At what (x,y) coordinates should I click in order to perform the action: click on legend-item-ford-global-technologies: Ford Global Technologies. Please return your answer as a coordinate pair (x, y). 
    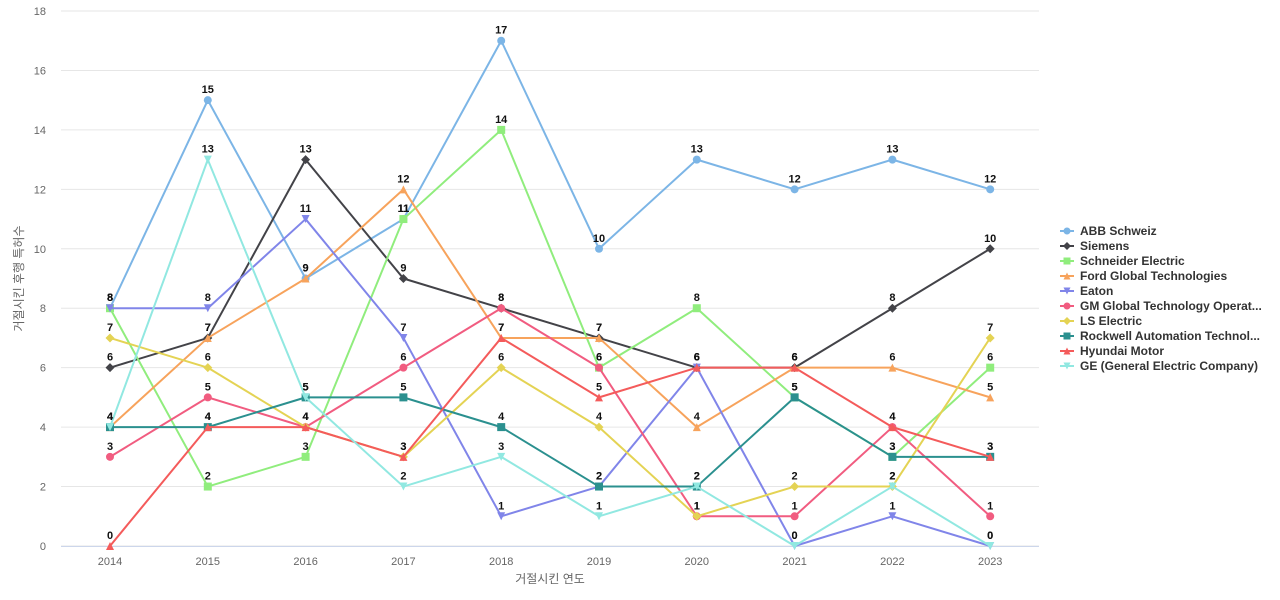
    Looking at the image, I should click on (1143, 276).